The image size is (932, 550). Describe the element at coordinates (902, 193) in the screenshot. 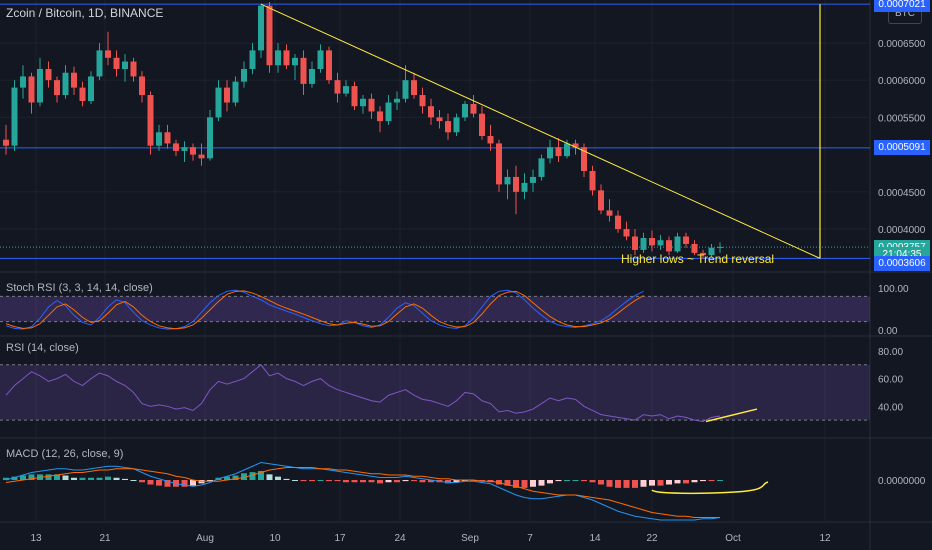

I see `price-tick-label: 0.0004500` at that location.